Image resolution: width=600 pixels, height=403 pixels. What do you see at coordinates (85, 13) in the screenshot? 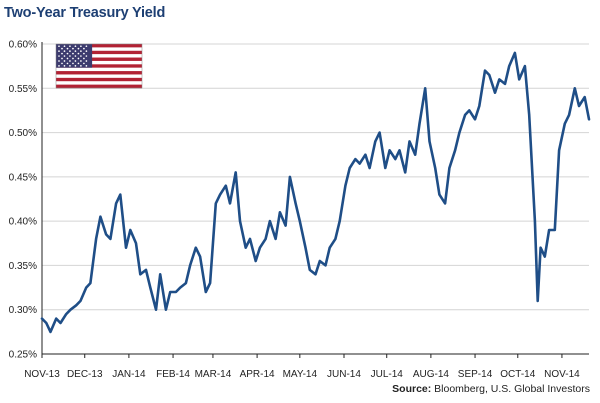
I see `chart-title: Two-Year Treasury Yield` at bounding box center [85, 13].